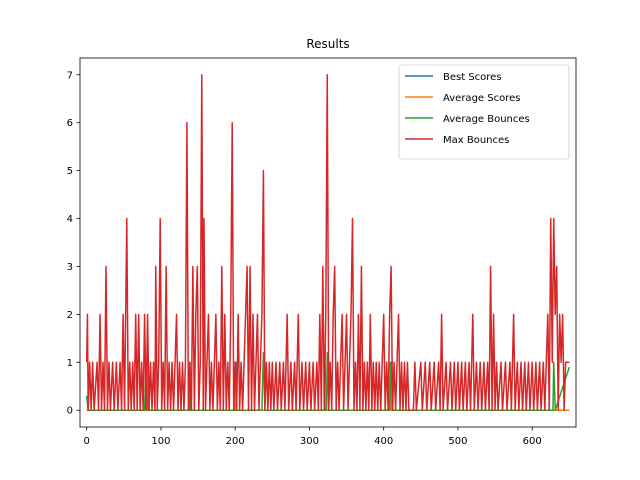 Image resolution: width=640 pixels, height=480 pixels. What do you see at coordinates (70, 267) in the screenshot?
I see `y-tick-label: 3` at bounding box center [70, 267].